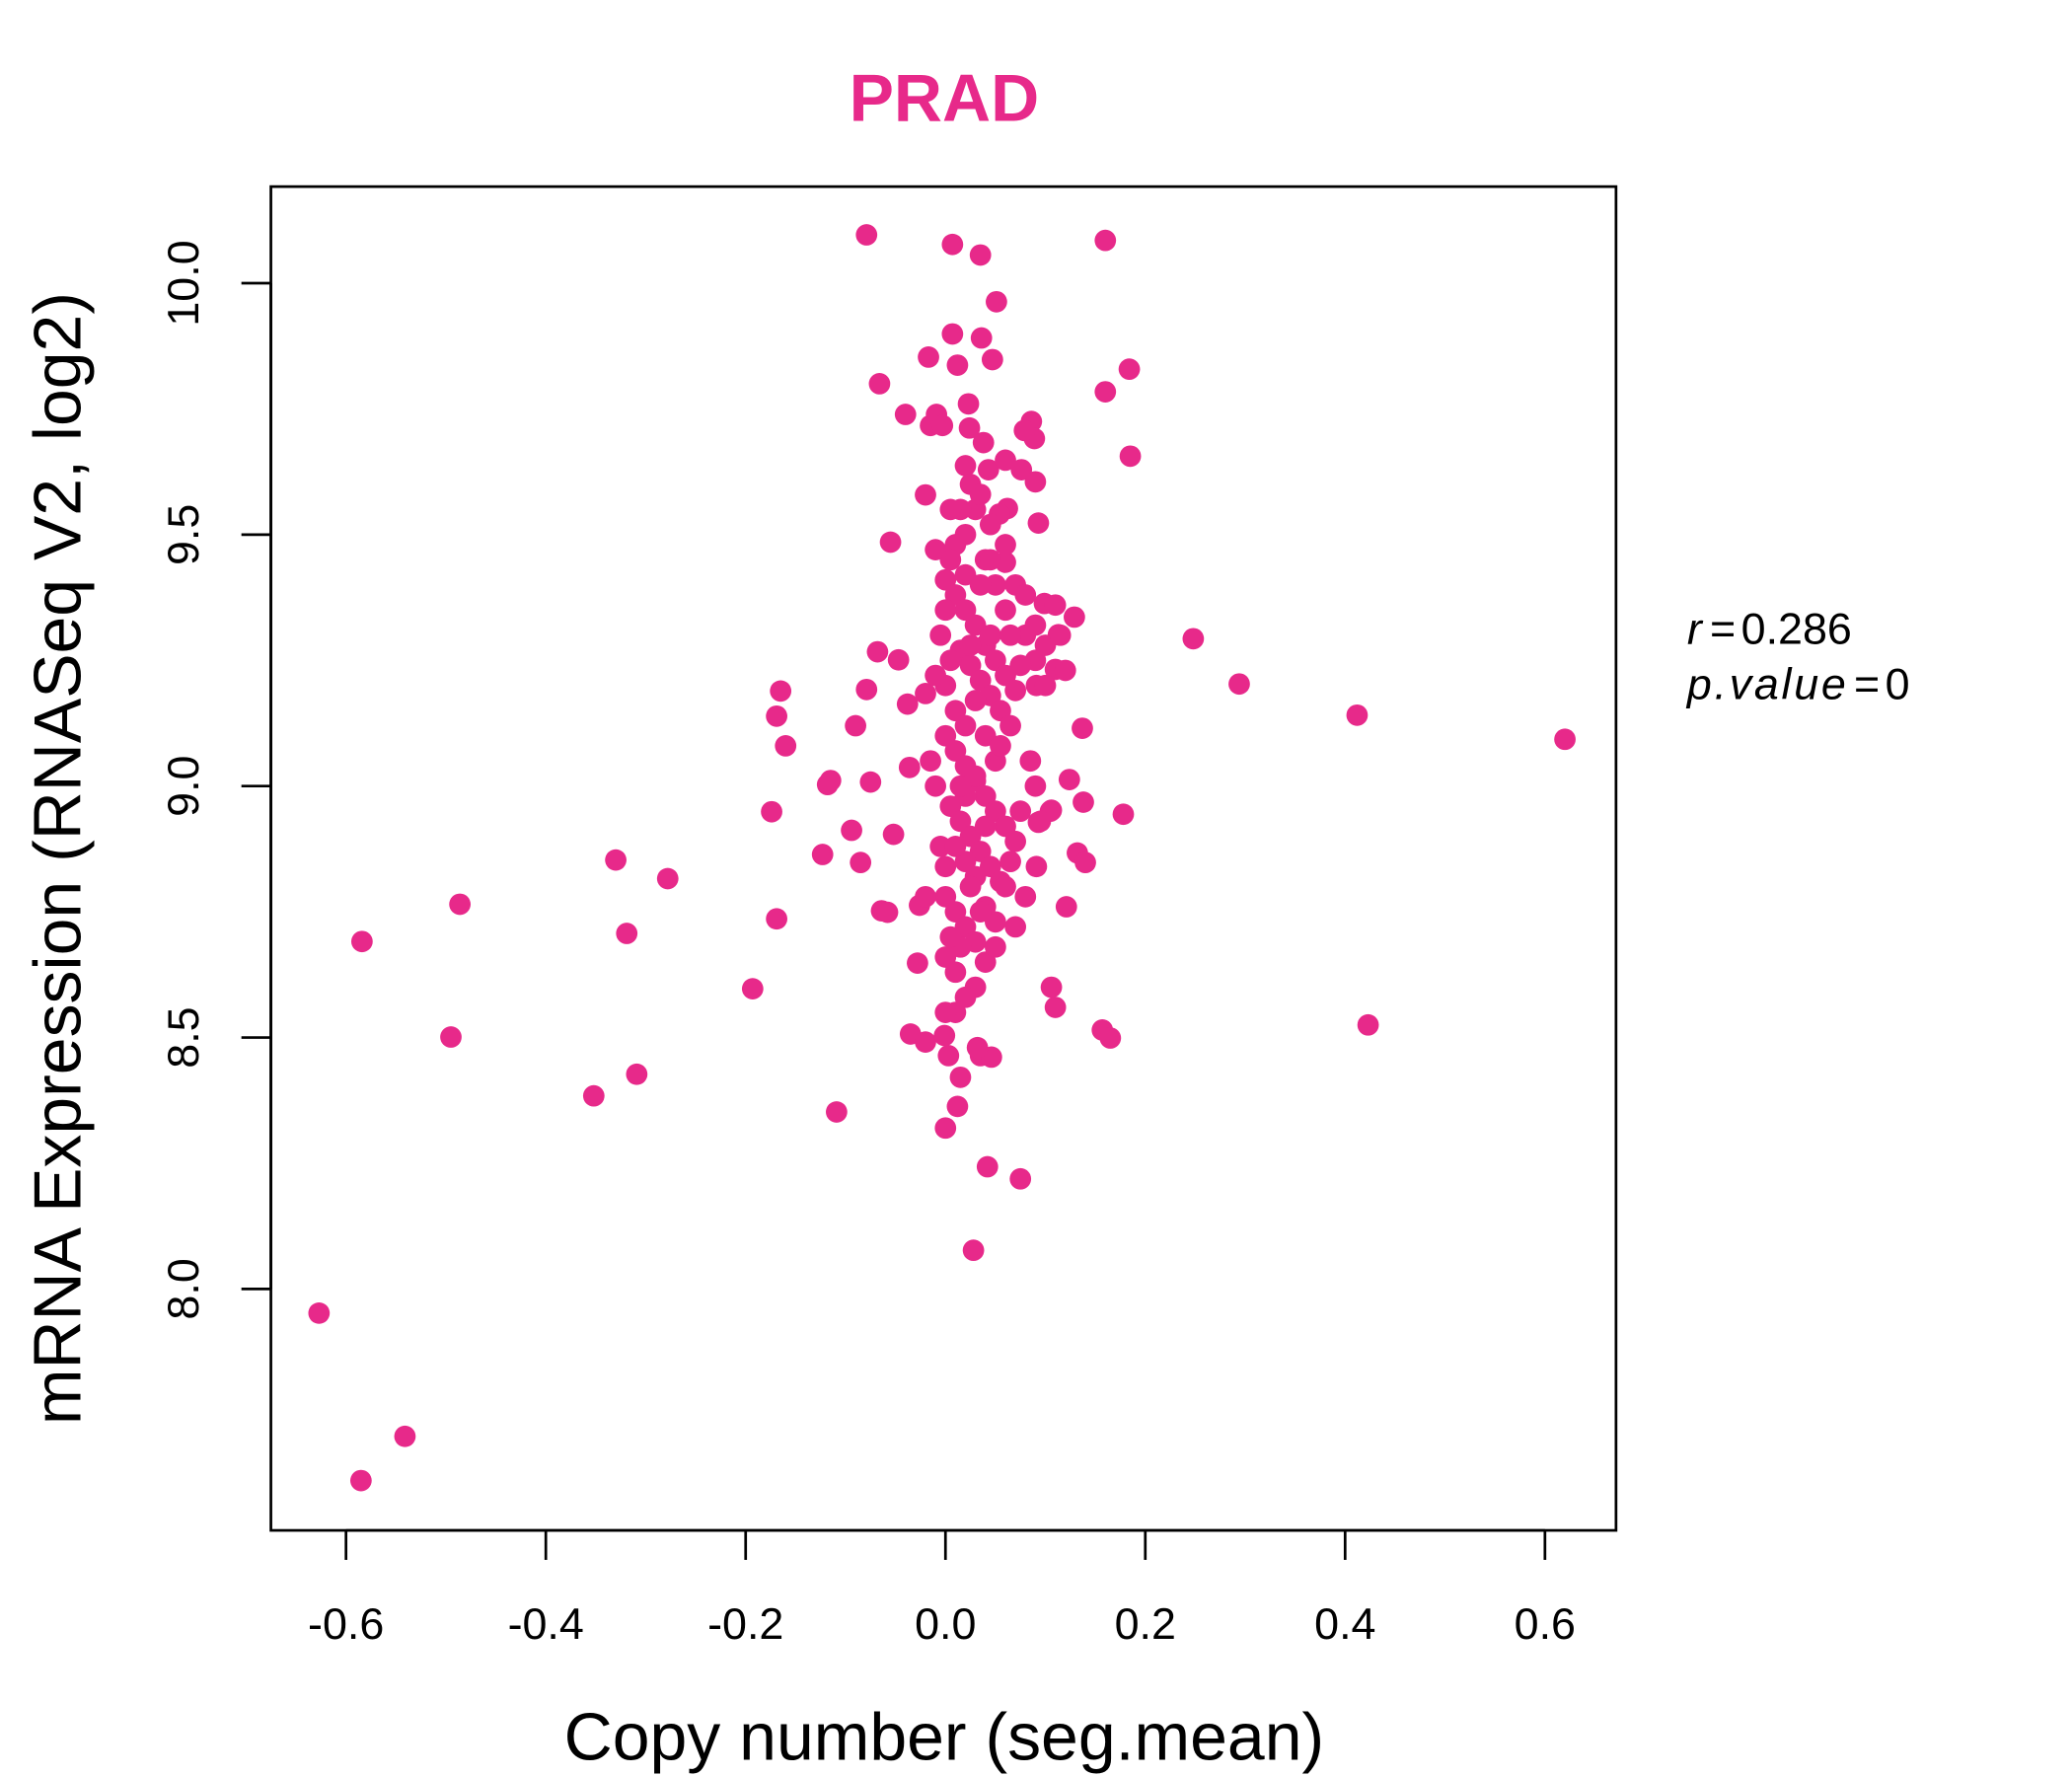 The image size is (2072, 1776). I want to click on correlation-annotation: r = 0.286 p.value = 0, so click(1798, 657).